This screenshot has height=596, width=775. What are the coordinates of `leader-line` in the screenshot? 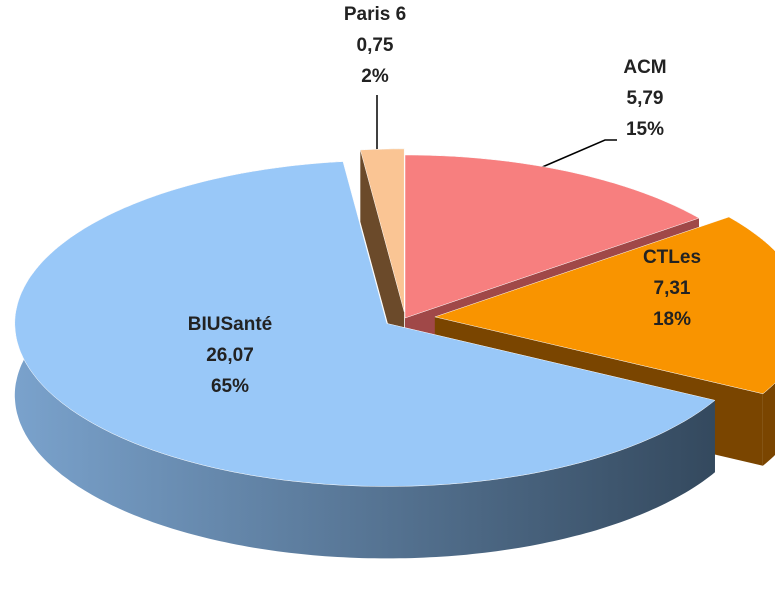 It's located at (578, 154).